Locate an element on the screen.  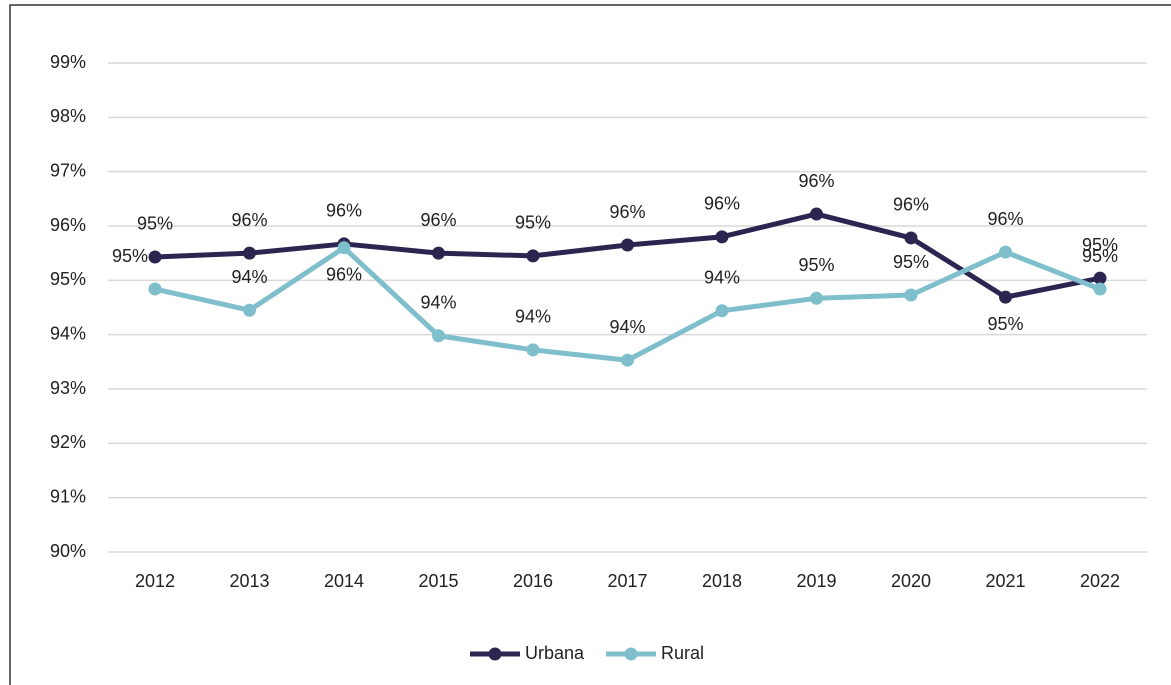
x-tick-label: 2019 is located at coordinates (816, 581).